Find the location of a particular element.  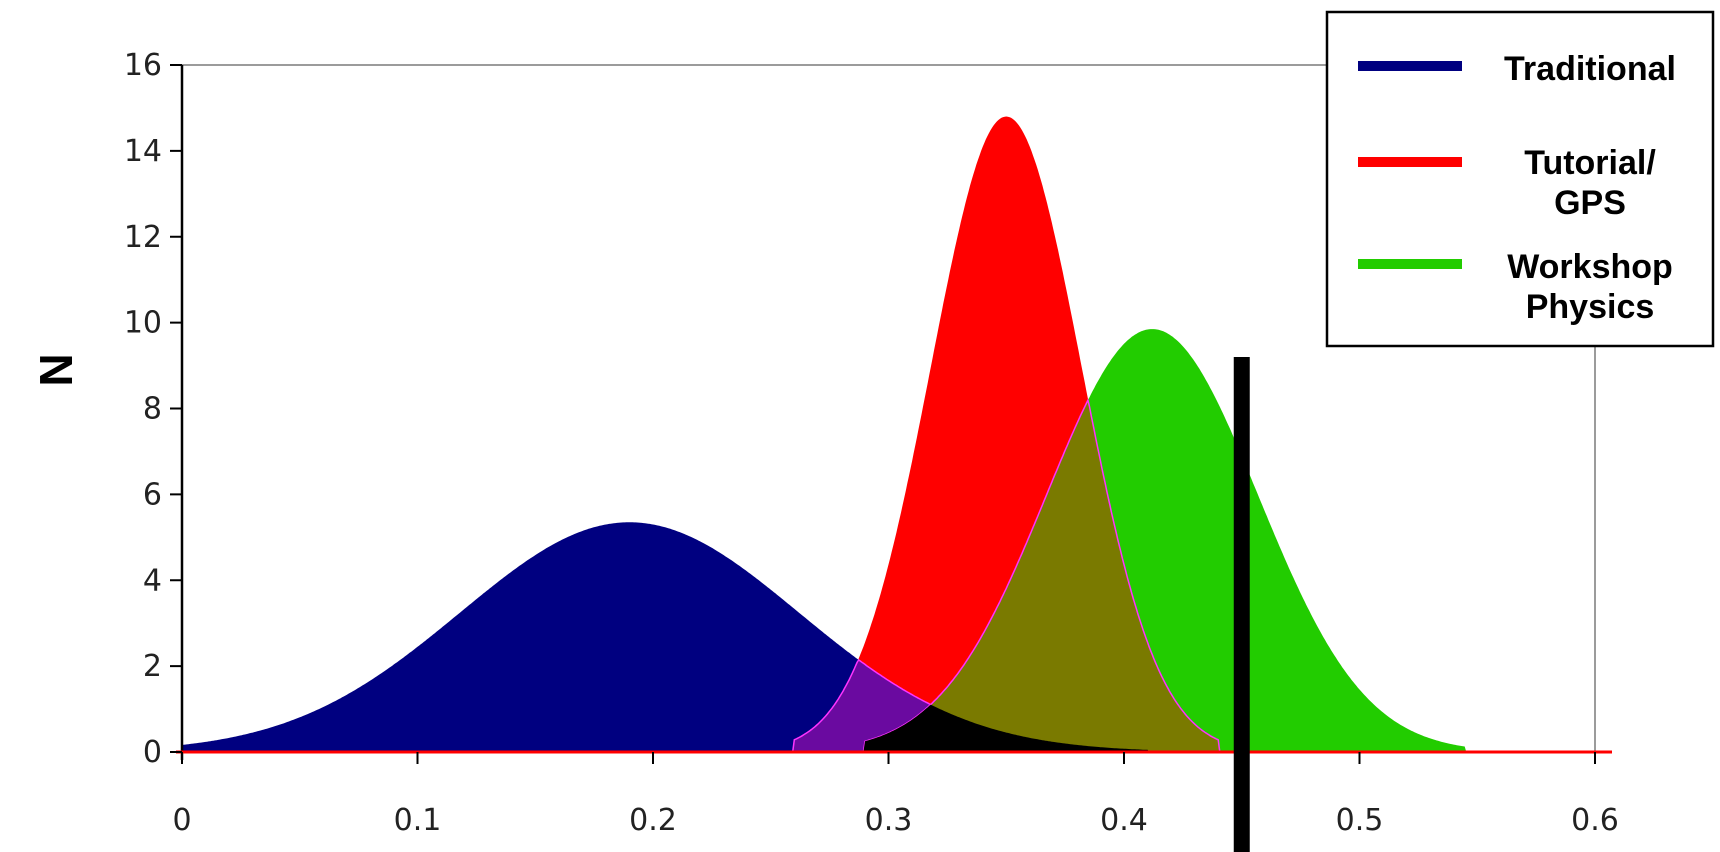

x-tick-label: 0.6 is located at coordinates (1595, 820).